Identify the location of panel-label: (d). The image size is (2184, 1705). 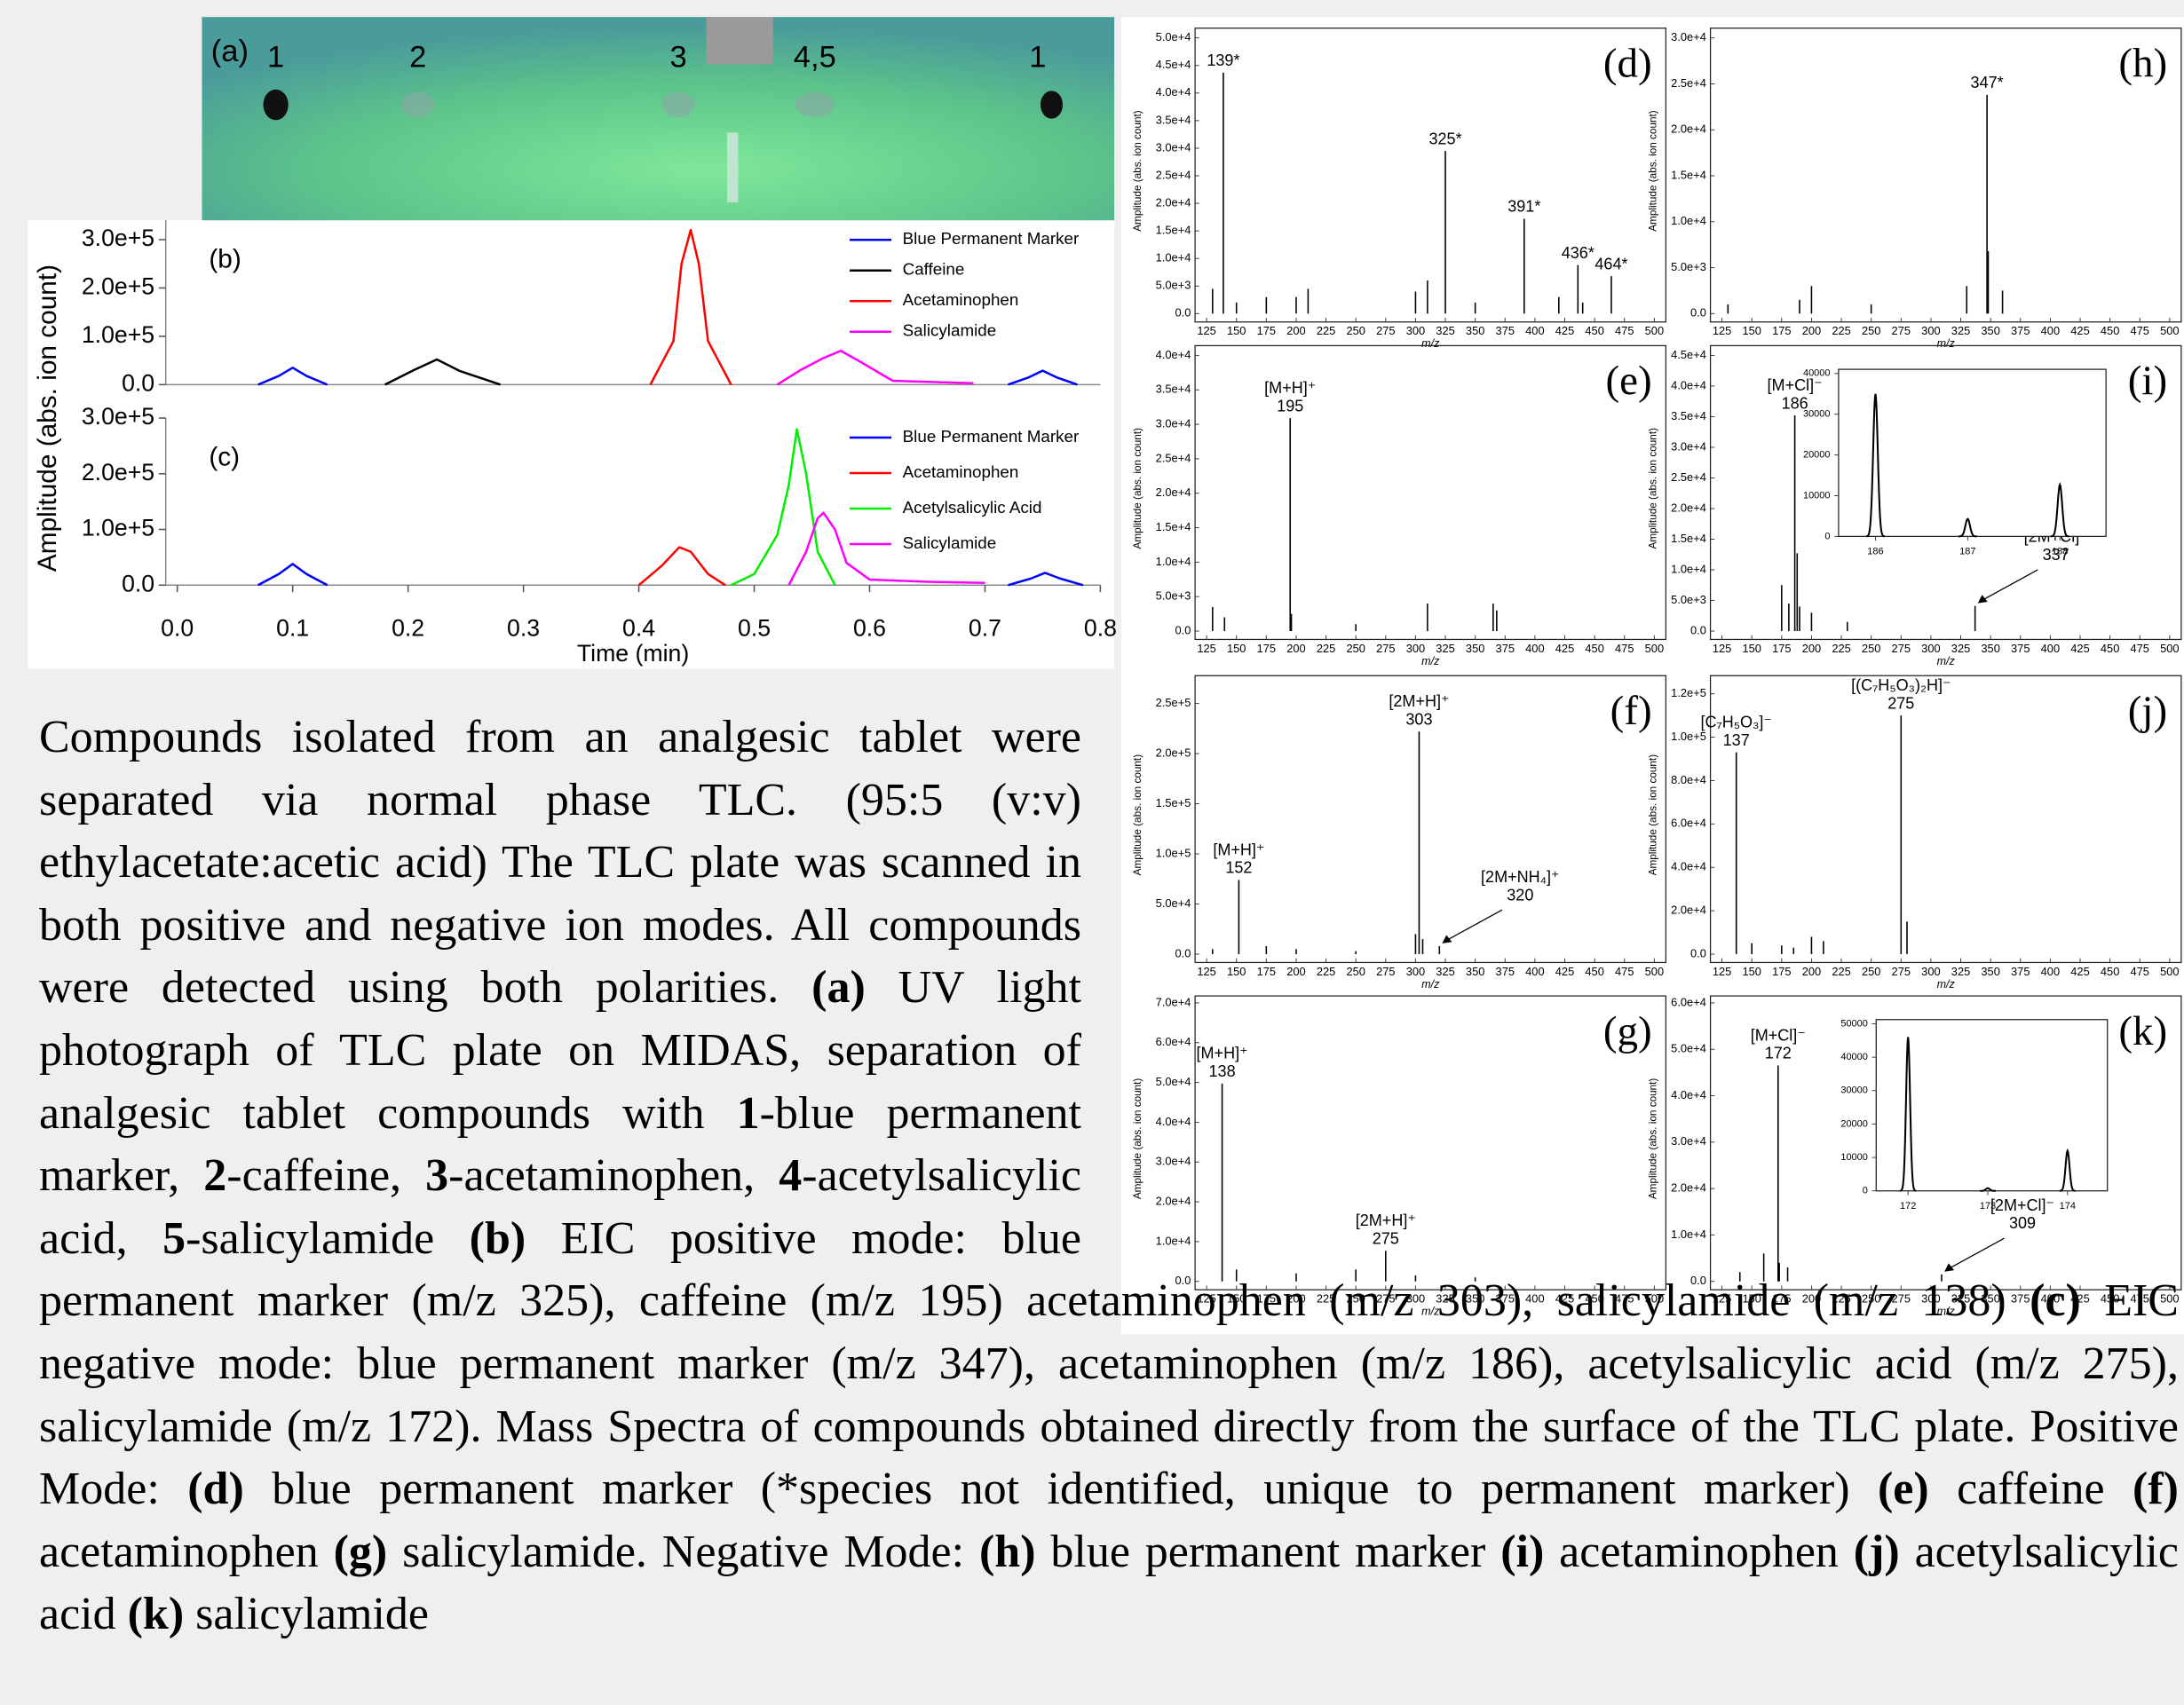
(1627, 63).